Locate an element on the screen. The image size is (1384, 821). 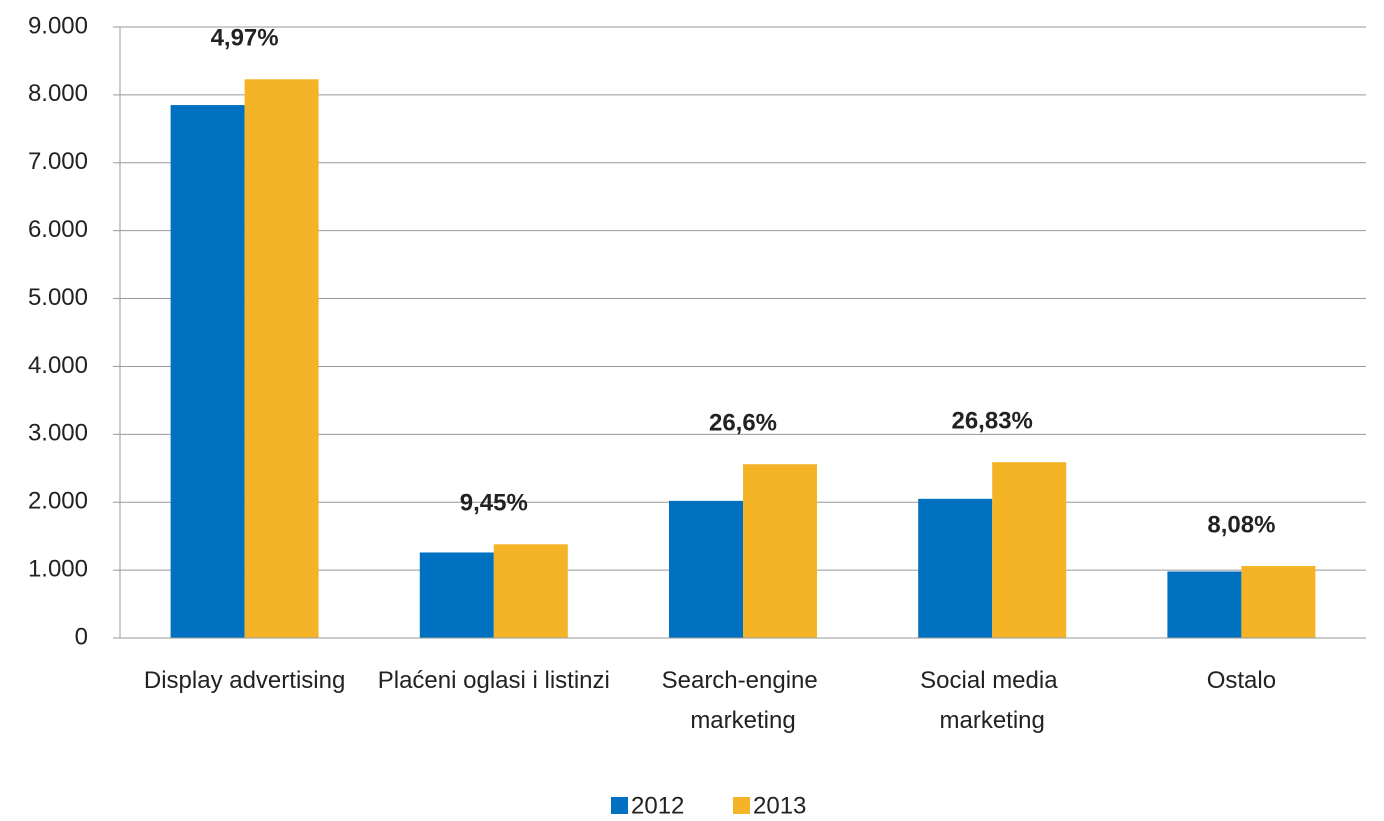
x-tick-label-line: Search-engine is located at coordinates (743, 680).